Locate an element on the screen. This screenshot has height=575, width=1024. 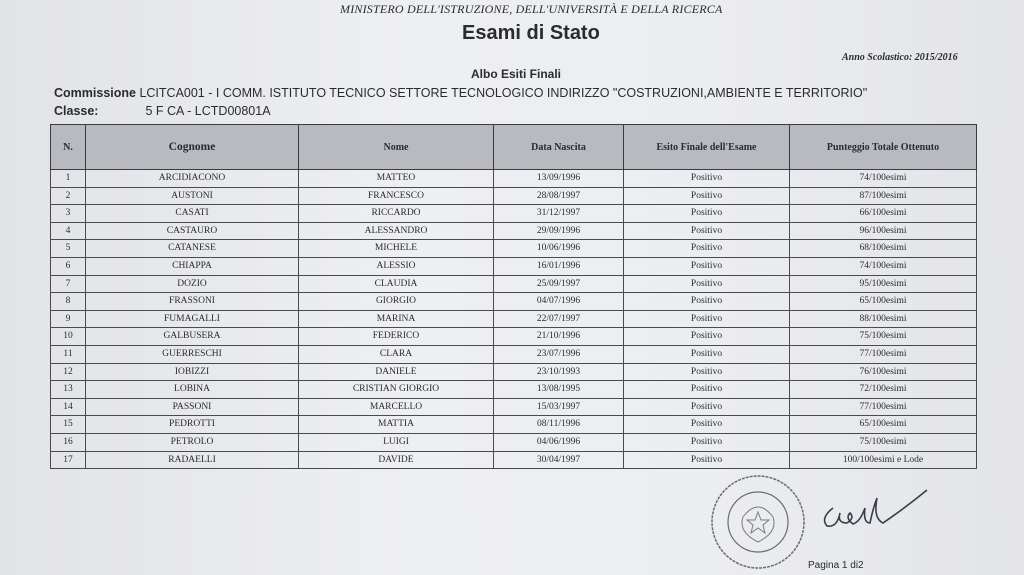
cell-col-name: DANIELE is located at coordinates (396, 372).